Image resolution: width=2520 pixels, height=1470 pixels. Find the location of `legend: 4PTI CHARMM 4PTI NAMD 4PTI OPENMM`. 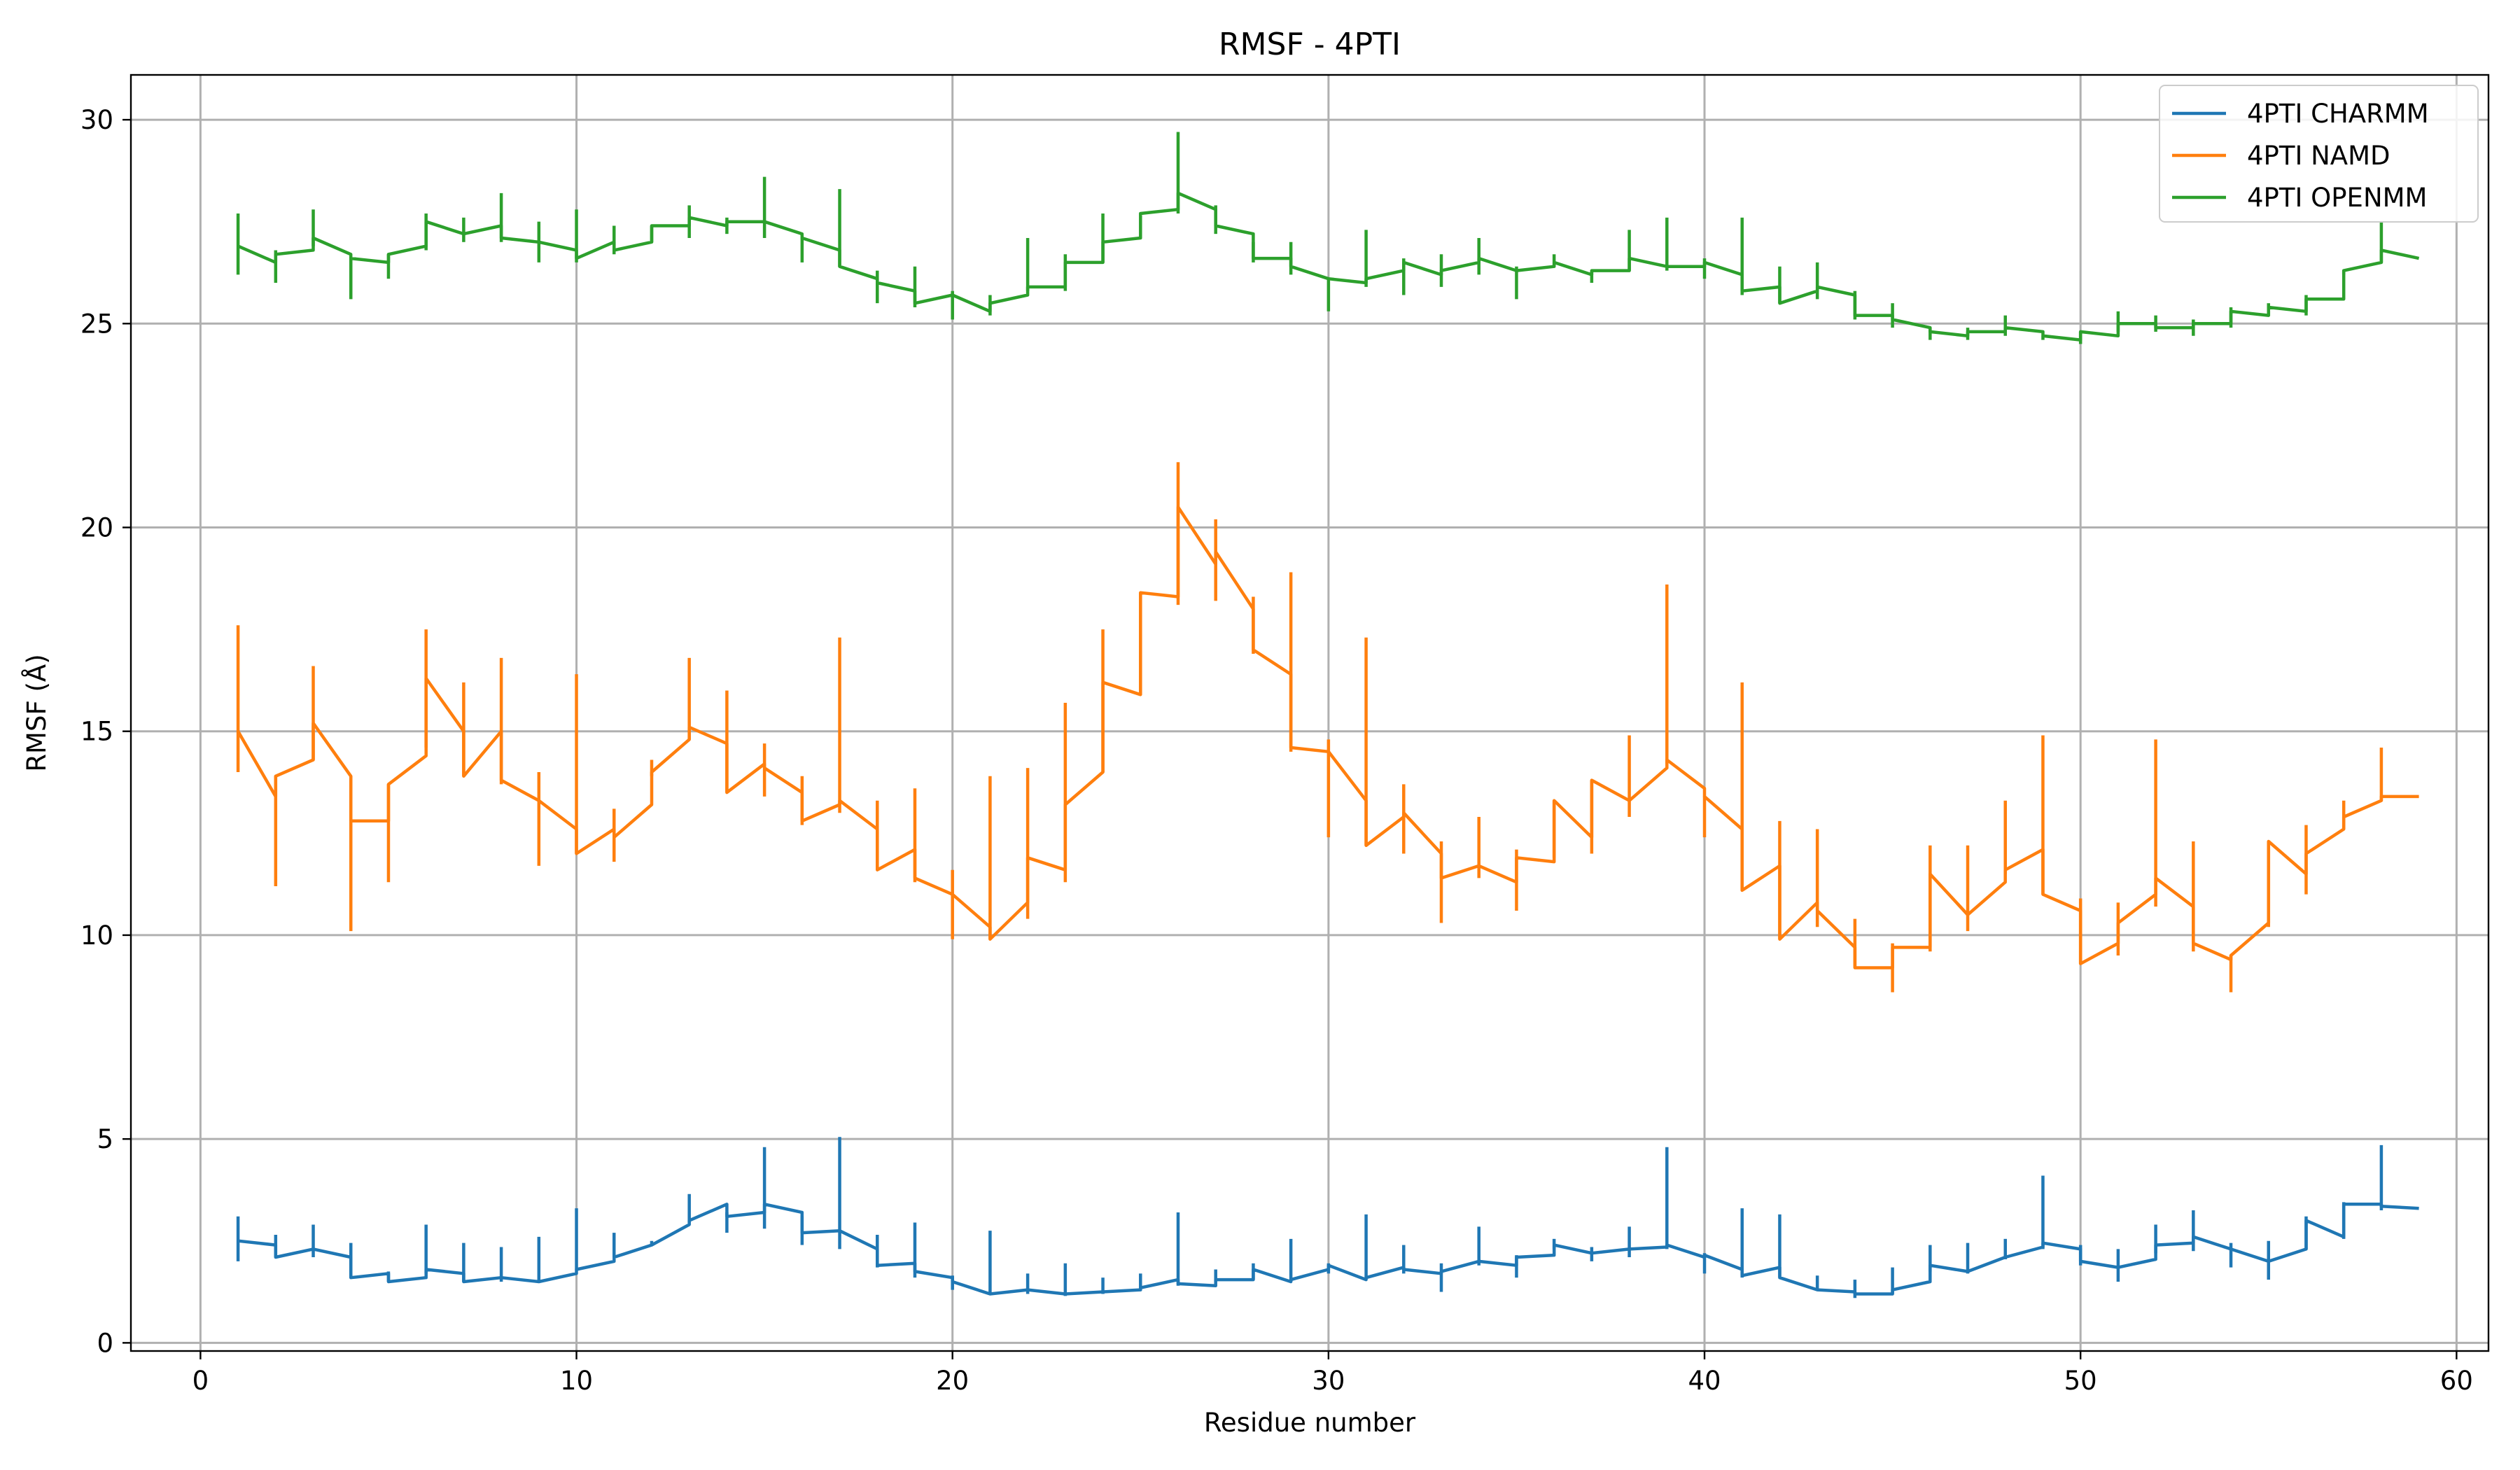

legend: 4PTI CHARMM 4PTI NAMD 4PTI OPENMM is located at coordinates (2319, 154).